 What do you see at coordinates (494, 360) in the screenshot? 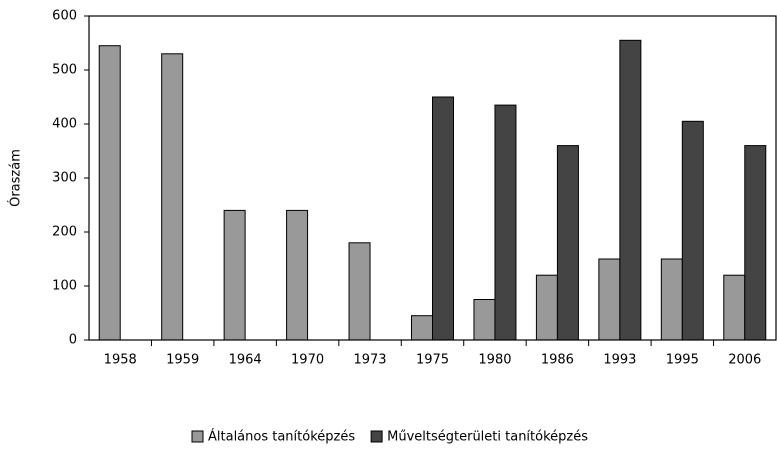
I see `x-tick-label: 1980` at bounding box center [494, 360].